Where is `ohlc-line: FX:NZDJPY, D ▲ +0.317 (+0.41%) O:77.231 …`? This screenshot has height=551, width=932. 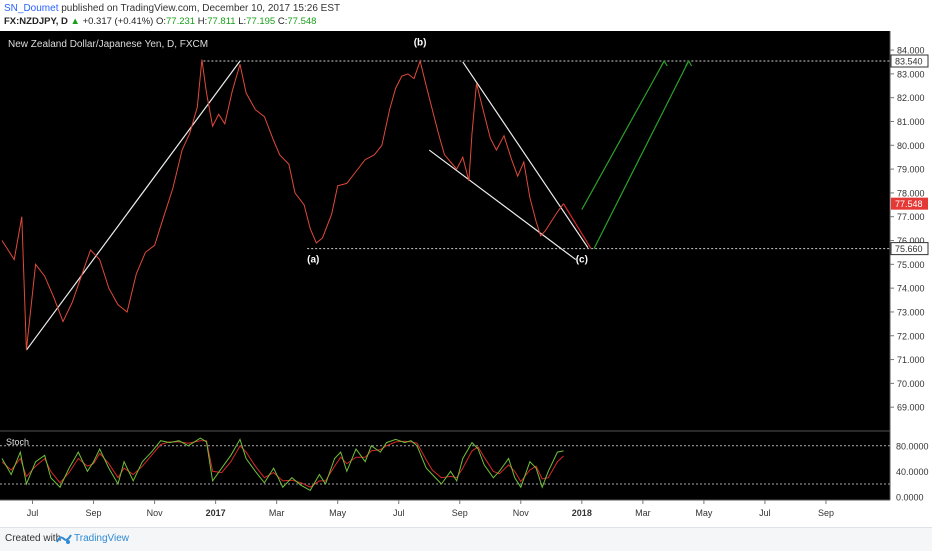
ohlc-line: FX:NZDJPY, D ▲ +0.317 (+0.41%) O:77.231 … is located at coordinates (160, 21).